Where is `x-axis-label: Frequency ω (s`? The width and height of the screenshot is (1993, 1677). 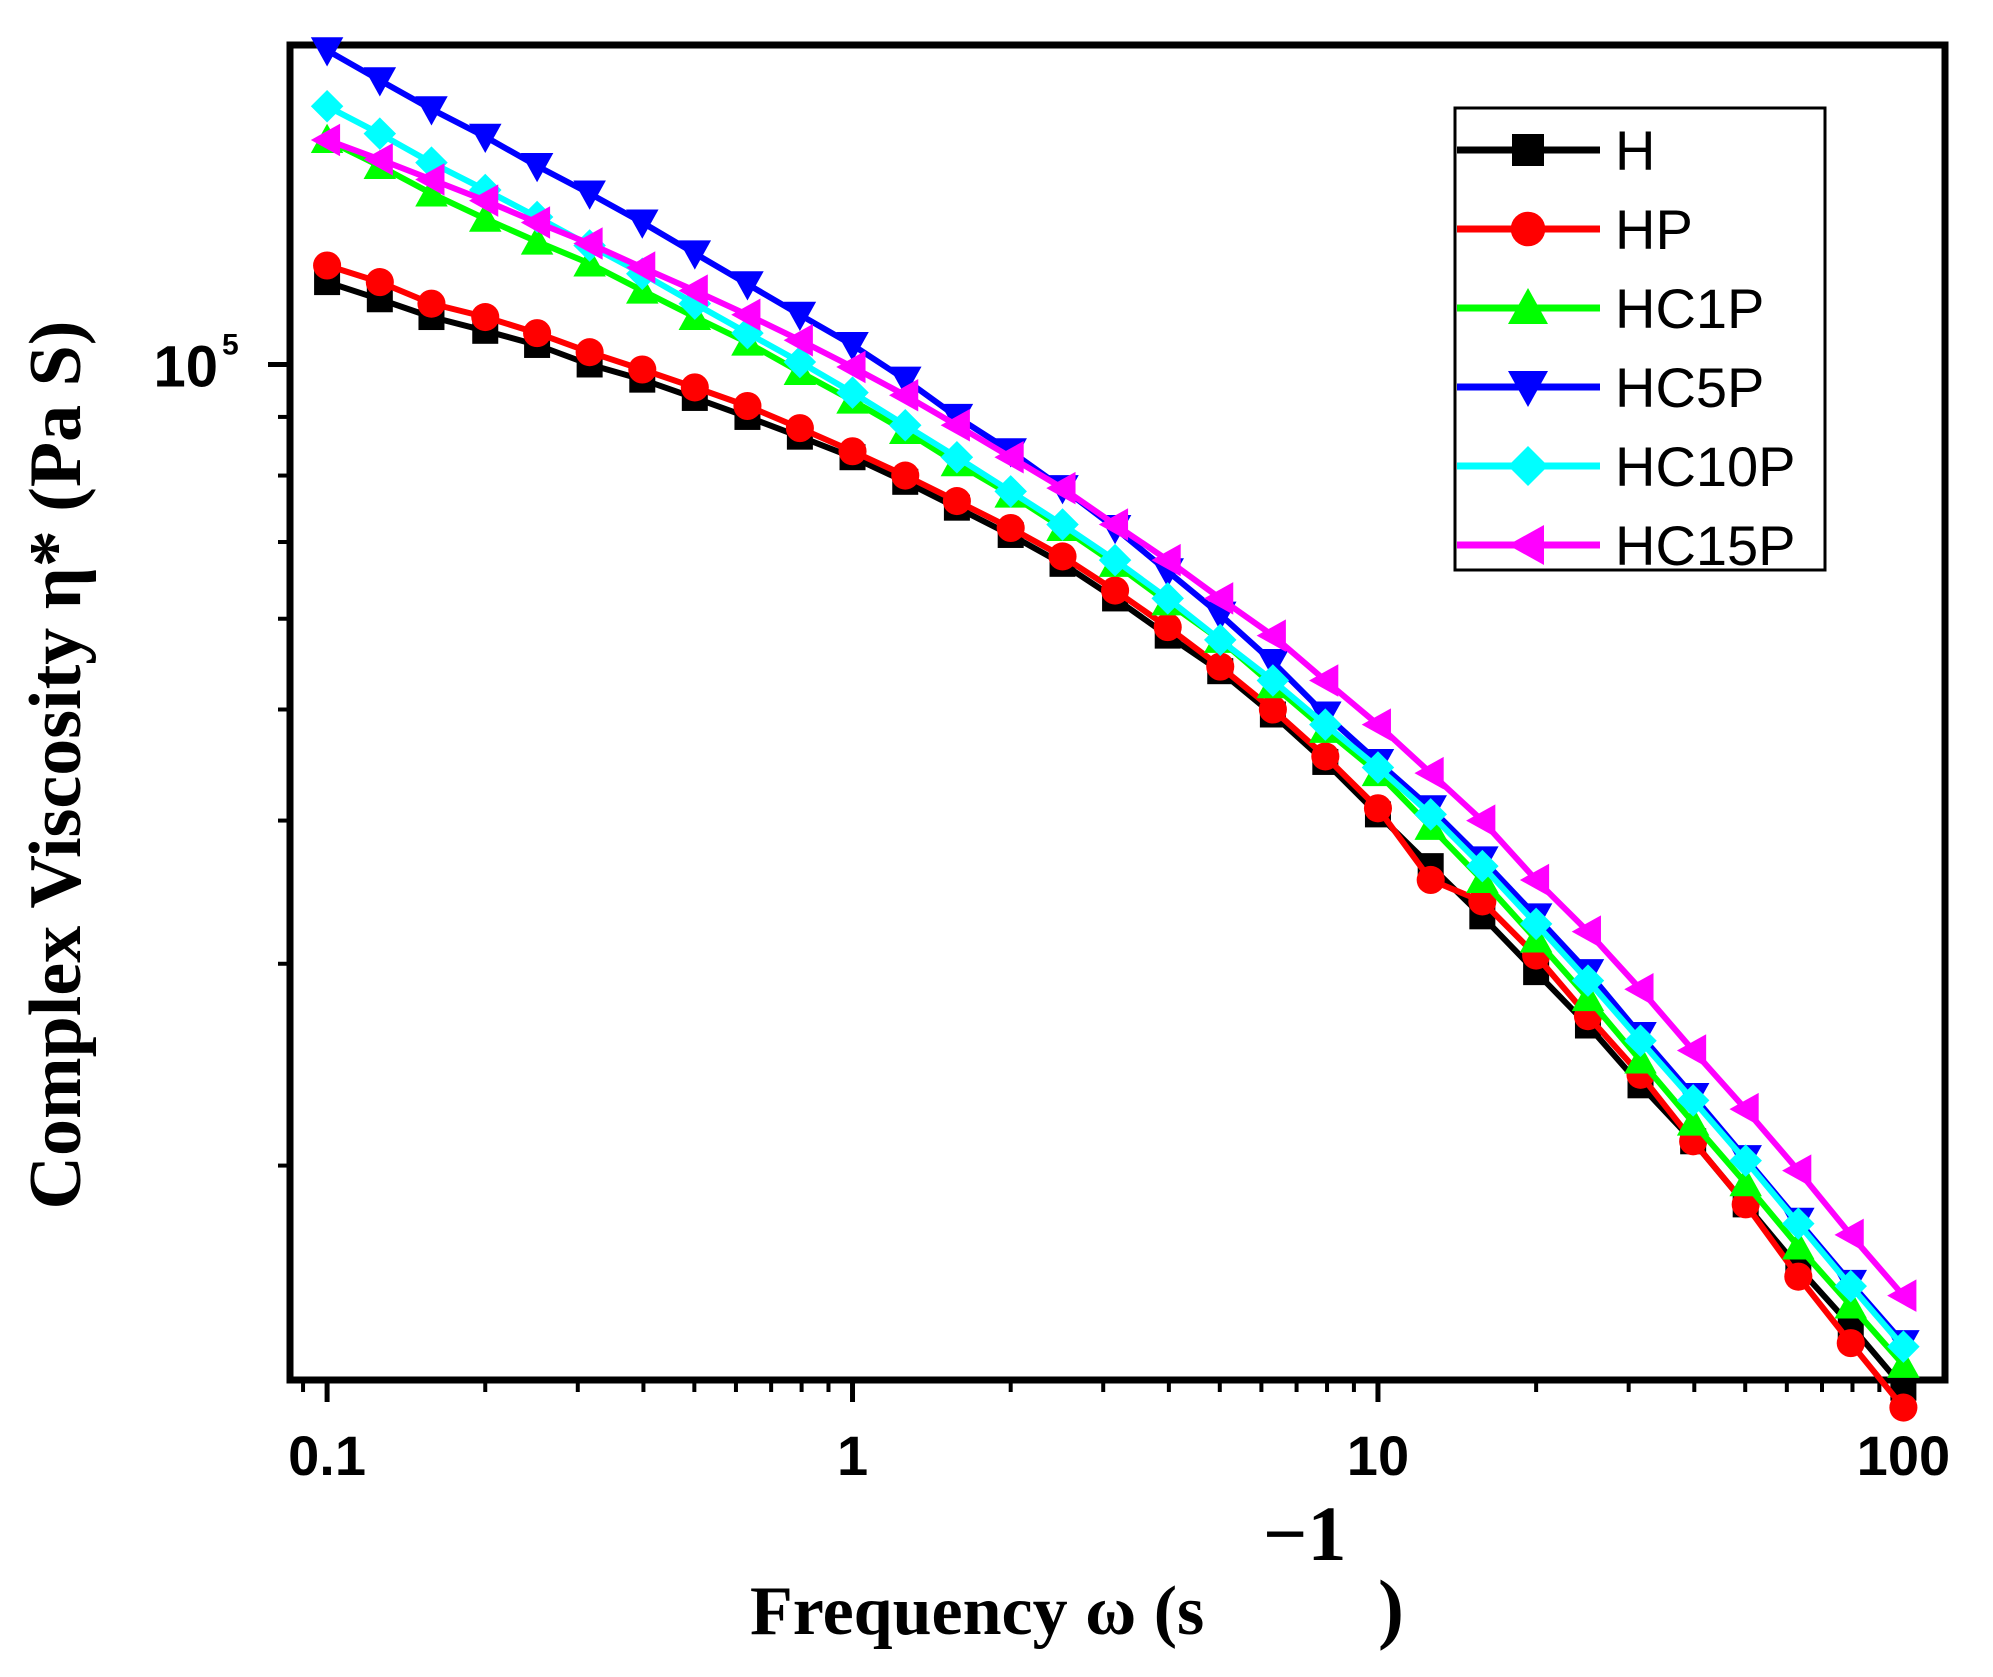 x-axis-label: Frequency ω (s is located at coordinates (977, 1611).